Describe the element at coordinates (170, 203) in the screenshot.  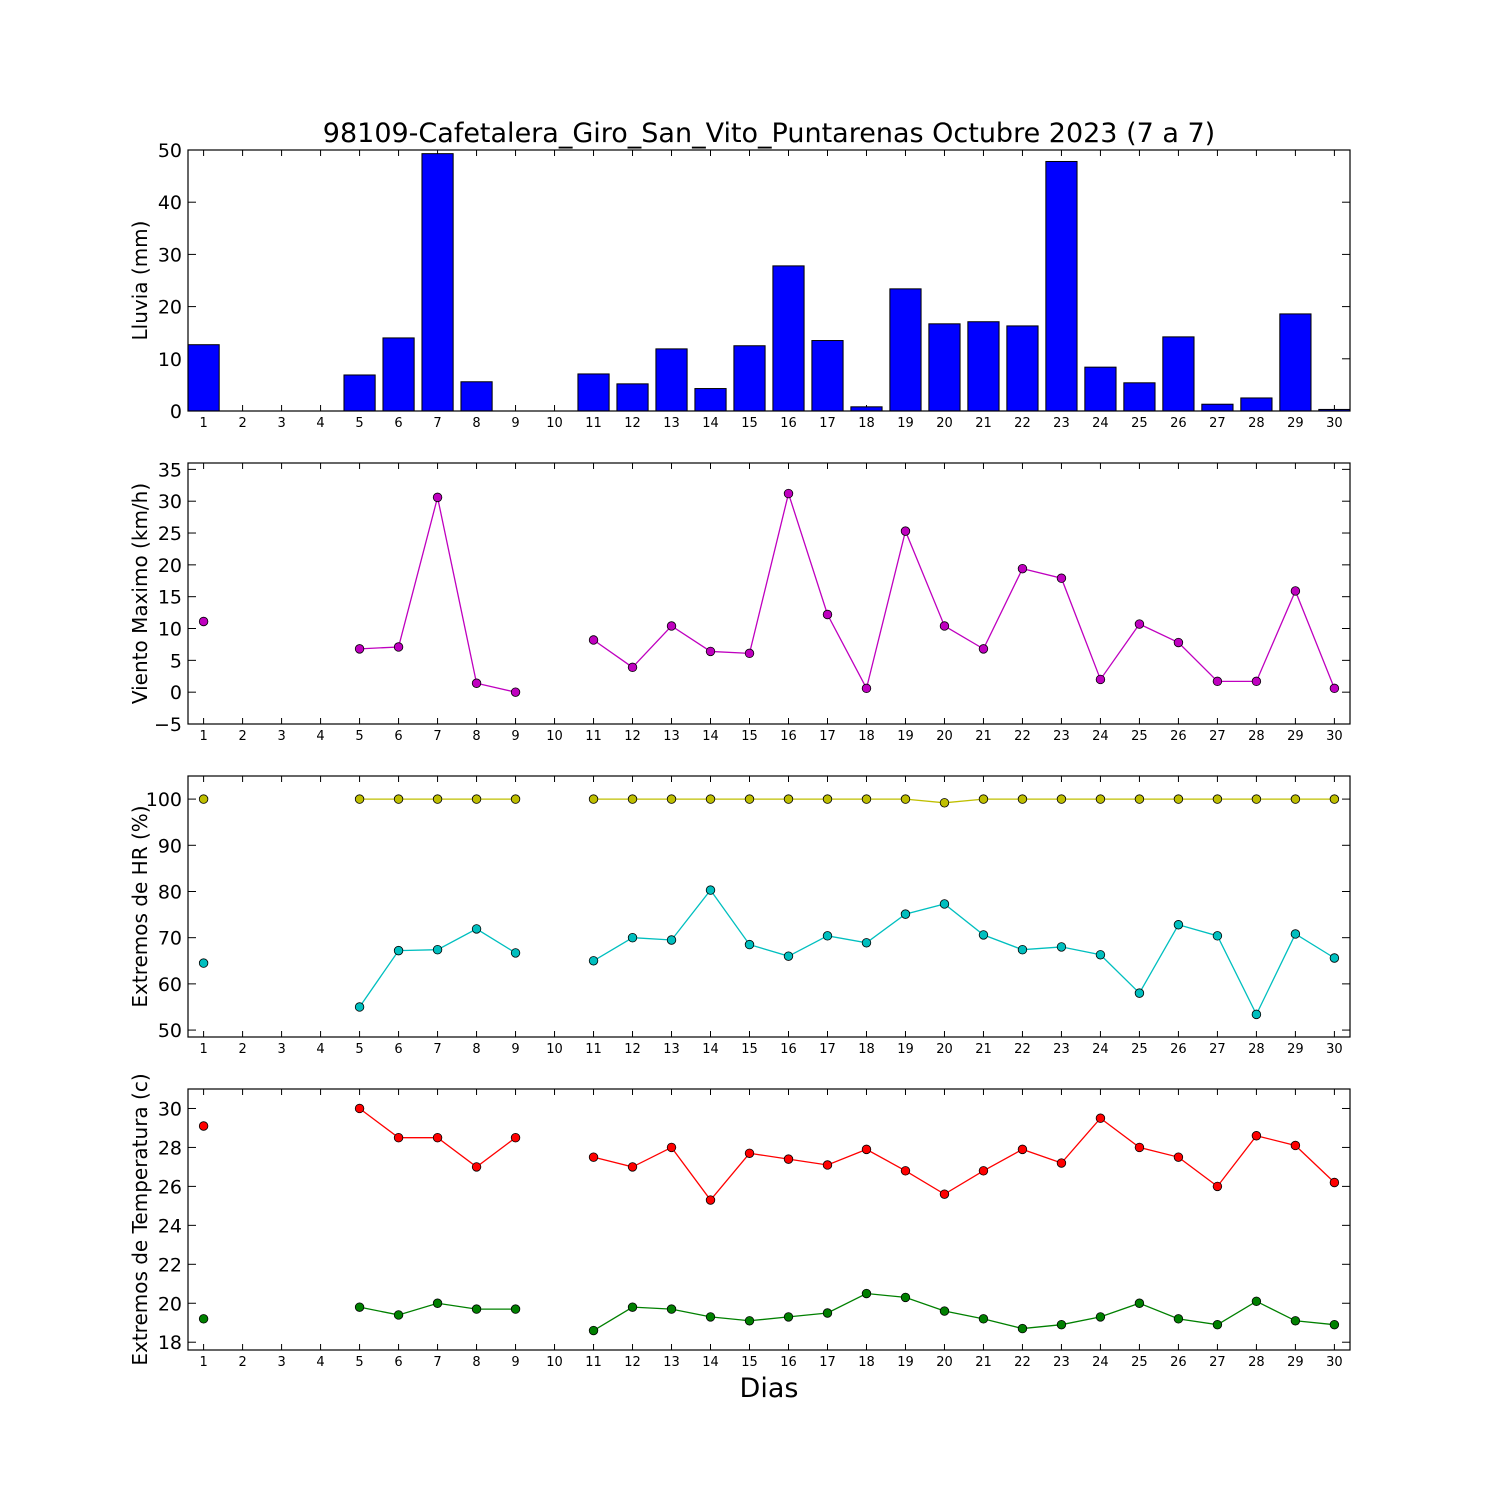
I see `y-tick-label: 40` at that location.